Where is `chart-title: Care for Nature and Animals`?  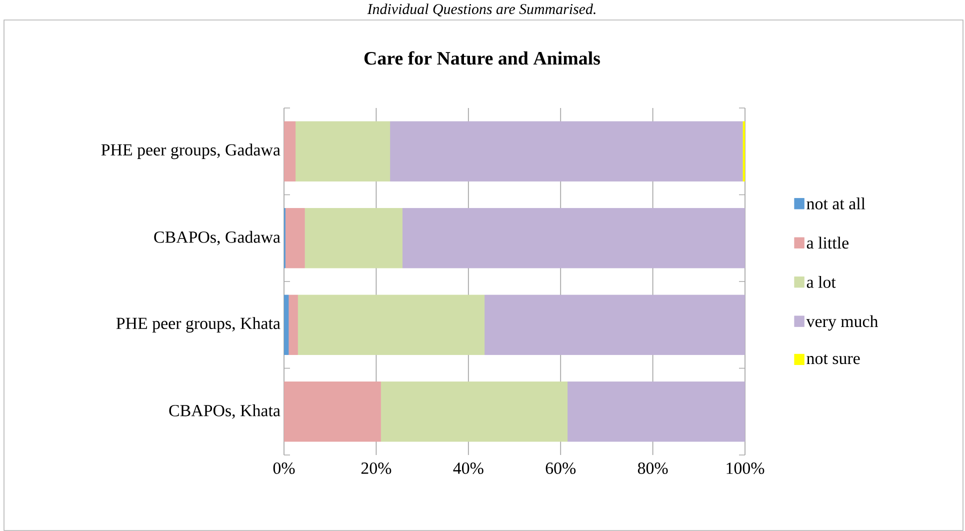 chart-title: Care for Nature and Animals is located at coordinates (482, 58).